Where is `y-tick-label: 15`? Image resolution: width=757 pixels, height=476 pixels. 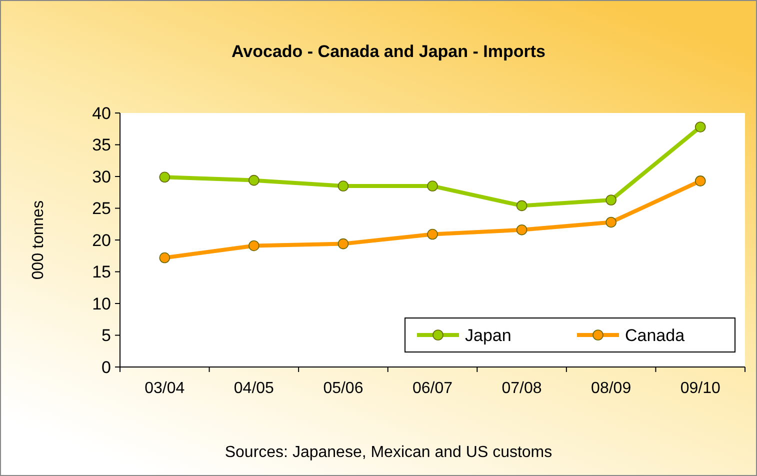
y-tick-label: 15 is located at coordinates (101, 272).